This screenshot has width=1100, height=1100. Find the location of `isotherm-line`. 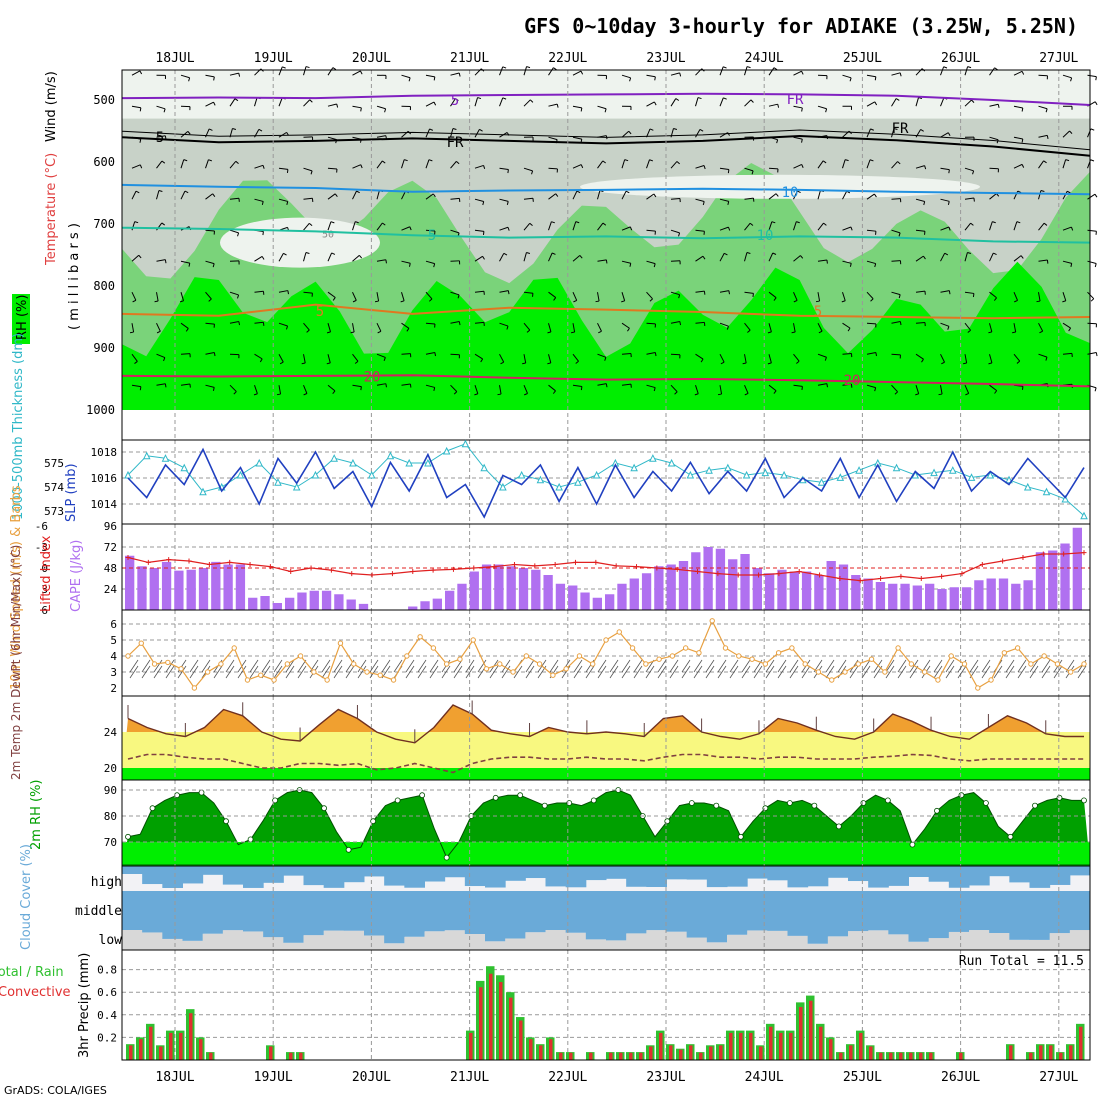

isotherm-line is located at coordinates (606, 140).